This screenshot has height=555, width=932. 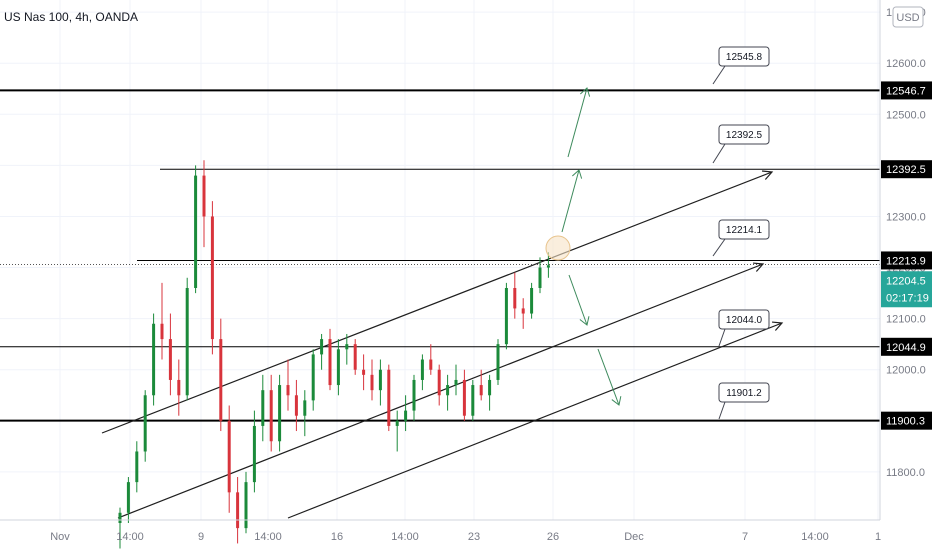 I want to click on level-callout: 12044.0, so click(x=744, y=328).